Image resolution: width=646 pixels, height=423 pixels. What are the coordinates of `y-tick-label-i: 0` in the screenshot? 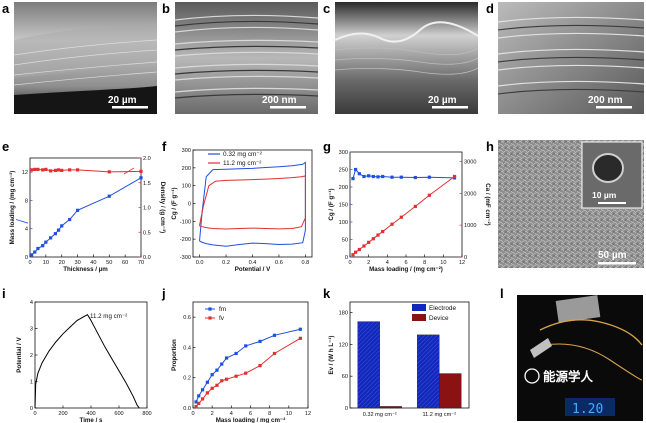 It's located at (31, 409).